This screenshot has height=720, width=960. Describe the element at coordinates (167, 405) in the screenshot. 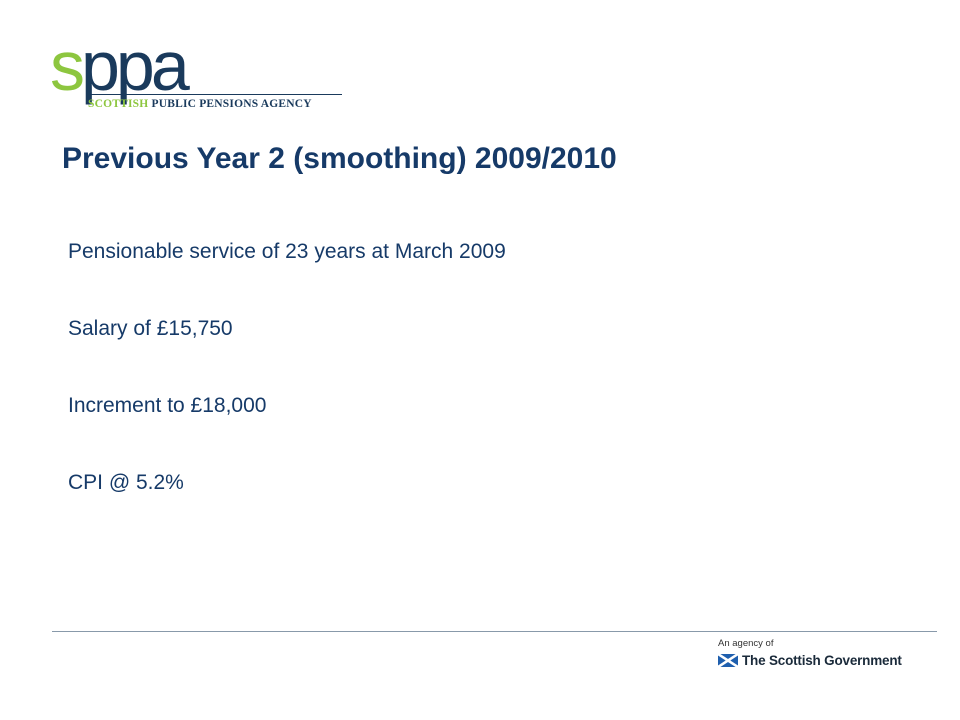

I see `content-item-increment: Increment to £18,000` at that location.